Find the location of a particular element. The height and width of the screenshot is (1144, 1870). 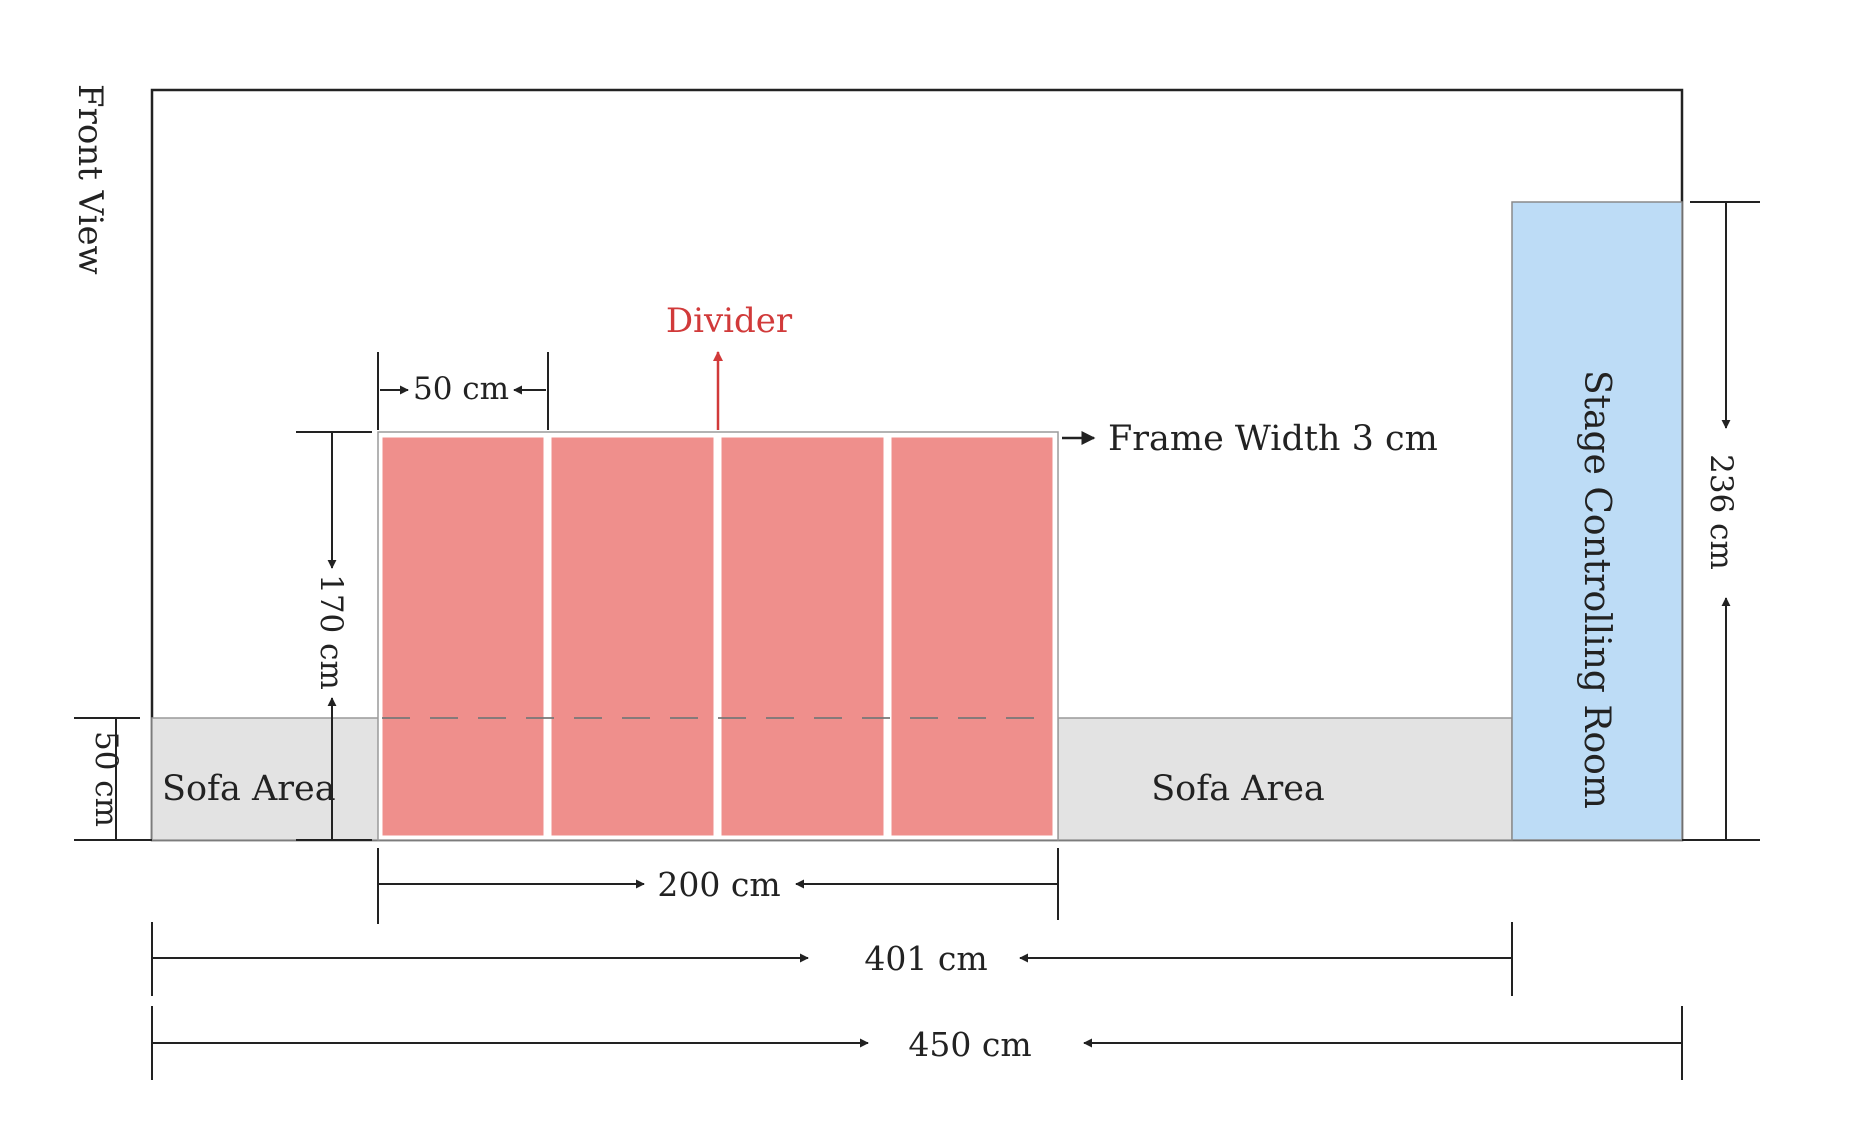

panel-width-label: 50 cm is located at coordinates (461, 389).